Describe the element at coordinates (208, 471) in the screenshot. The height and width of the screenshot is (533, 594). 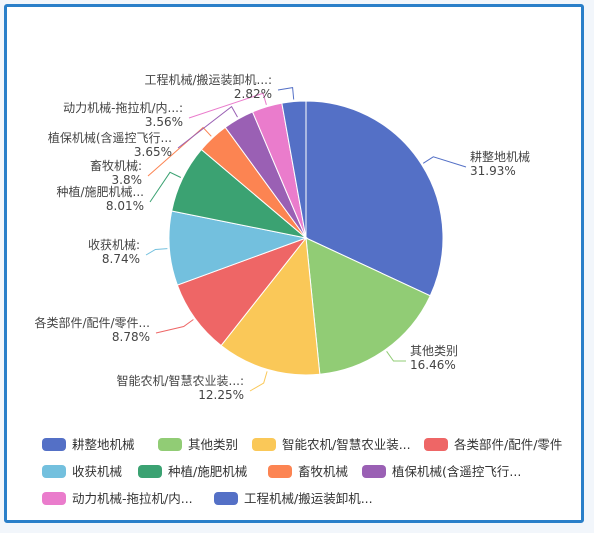
I see `legend-label: 种植/施肥机械` at that location.